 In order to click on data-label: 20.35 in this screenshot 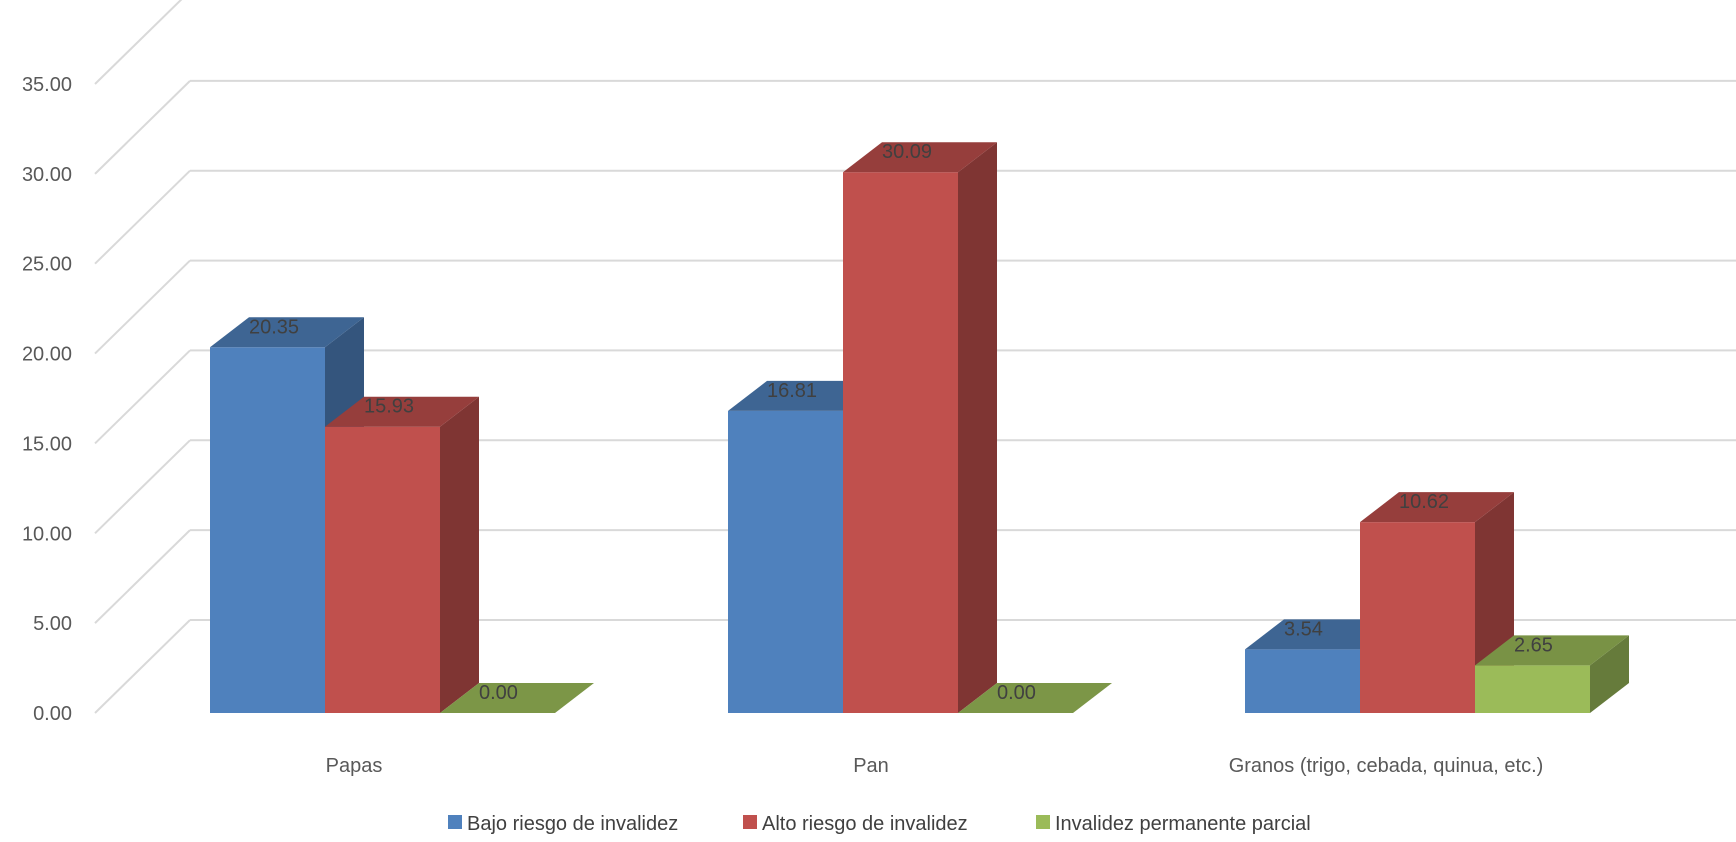, I will do `click(274, 327)`.